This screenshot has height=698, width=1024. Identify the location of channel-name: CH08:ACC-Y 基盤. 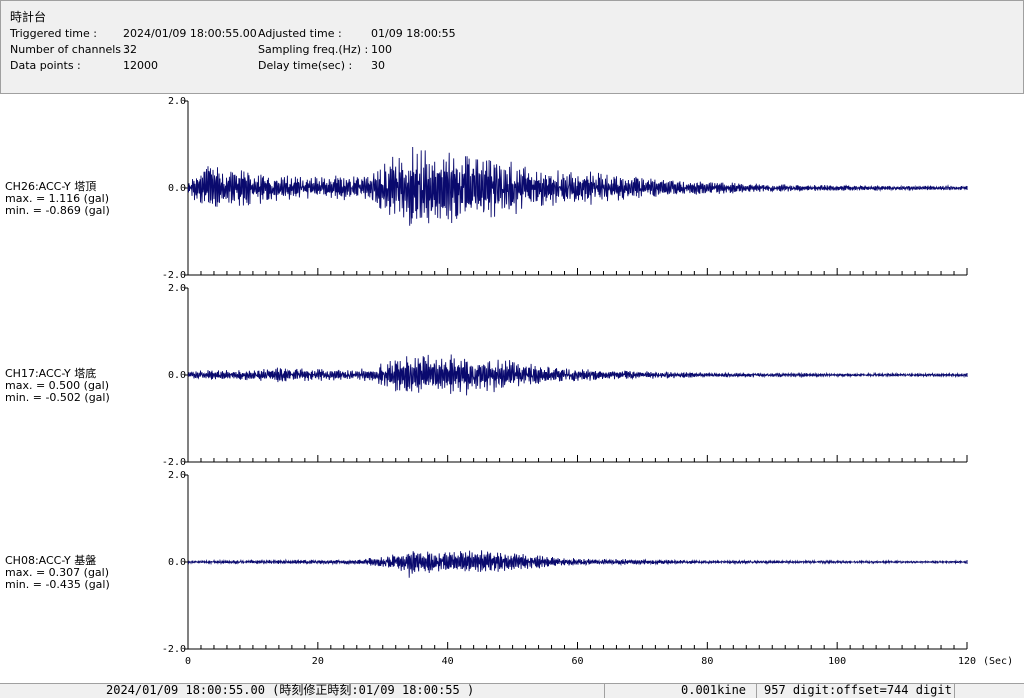
(51, 560).